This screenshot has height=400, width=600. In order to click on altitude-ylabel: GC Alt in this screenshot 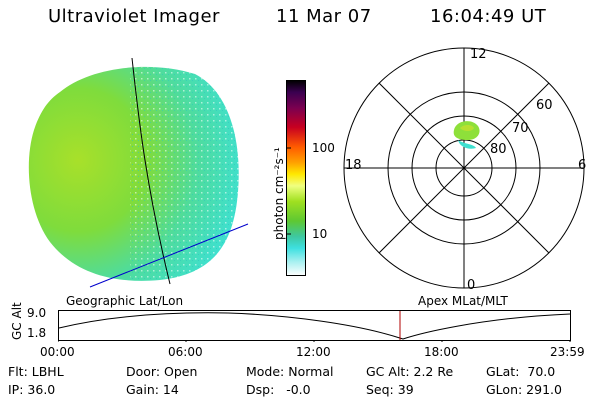, I will do `click(17, 321)`.